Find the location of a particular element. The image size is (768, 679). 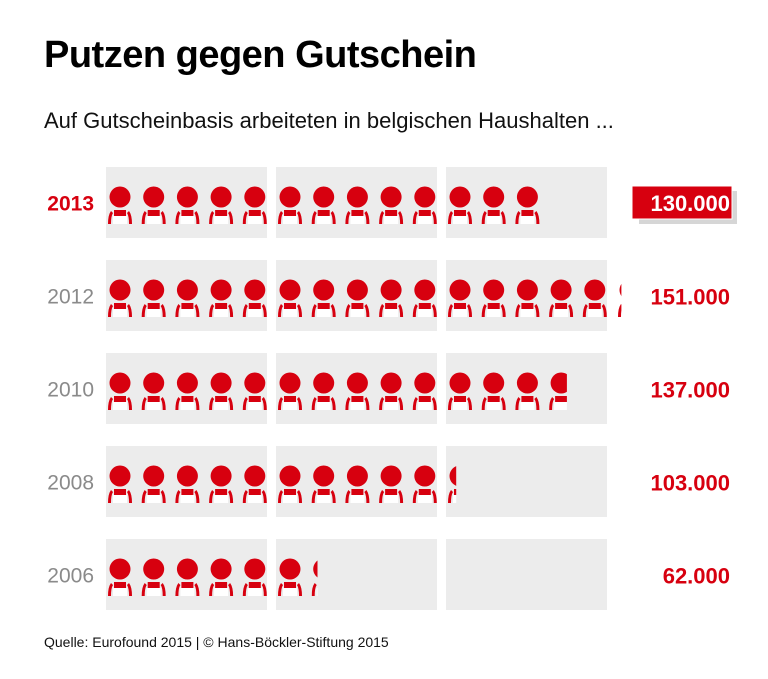

value-label: 130.000 is located at coordinates (690, 203).